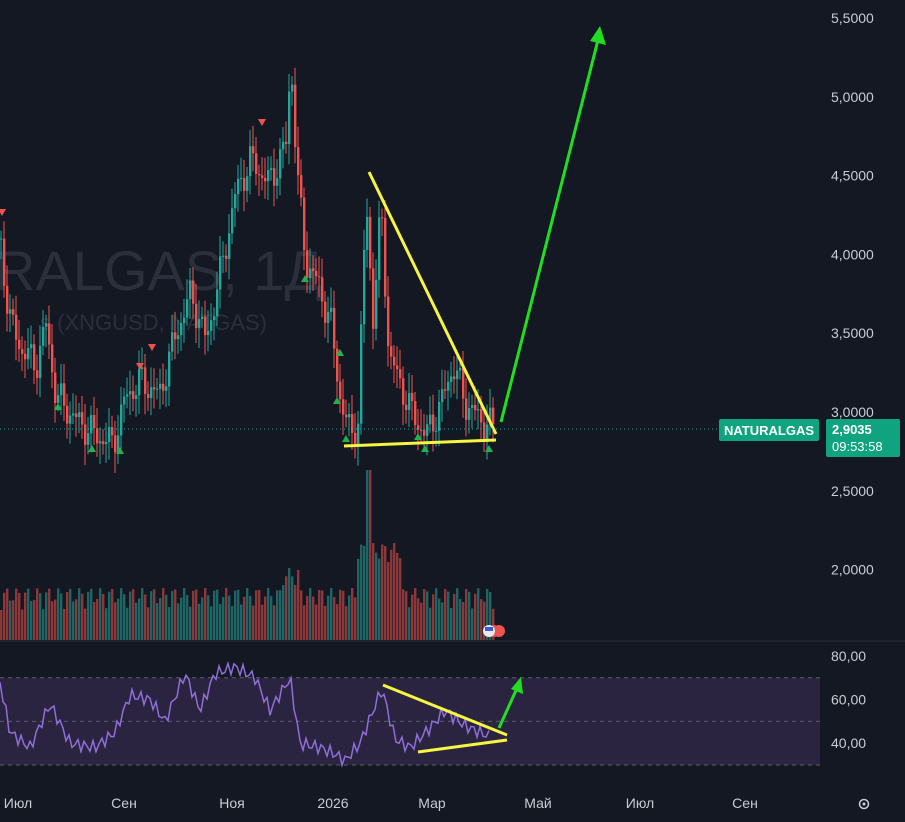 This screenshot has height=822, width=905. What do you see at coordinates (864, 804) in the screenshot?
I see `settings-gear-icon` at bounding box center [864, 804].